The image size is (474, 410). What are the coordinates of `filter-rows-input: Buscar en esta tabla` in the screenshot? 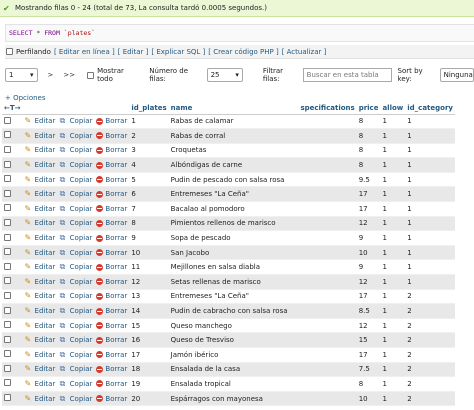 It's located at (347, 75).